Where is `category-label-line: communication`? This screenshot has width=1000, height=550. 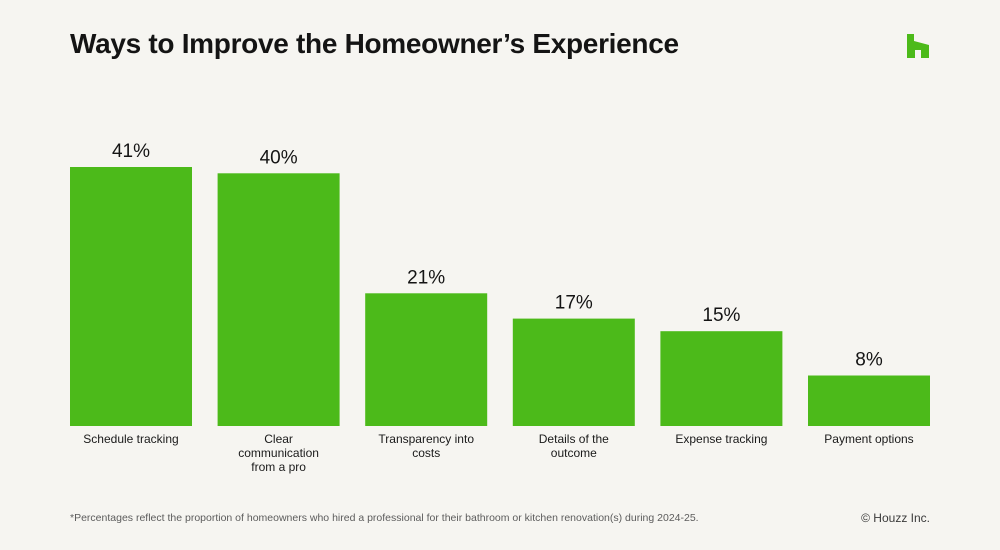 category-label-line: communication is located at coordinates (278, 453).